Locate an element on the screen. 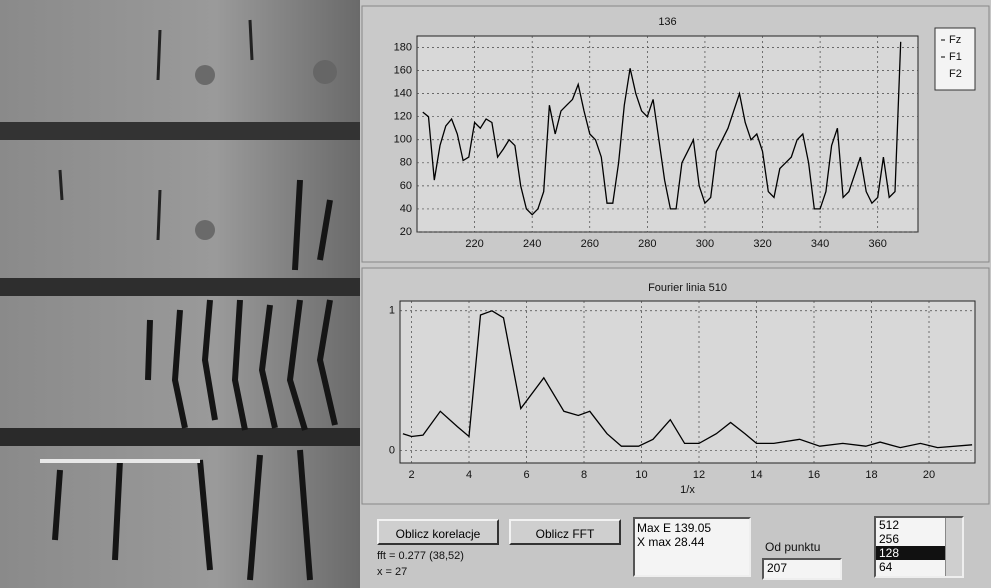 The height and width of the screenshot is (588, 991). button: Oblicz FFT is located at coordinates (565, 532).